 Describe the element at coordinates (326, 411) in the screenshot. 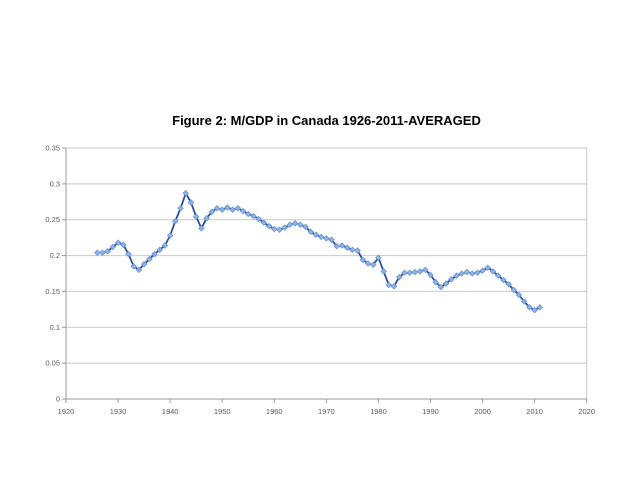

I see `x-tick-label: 1970` at that location.